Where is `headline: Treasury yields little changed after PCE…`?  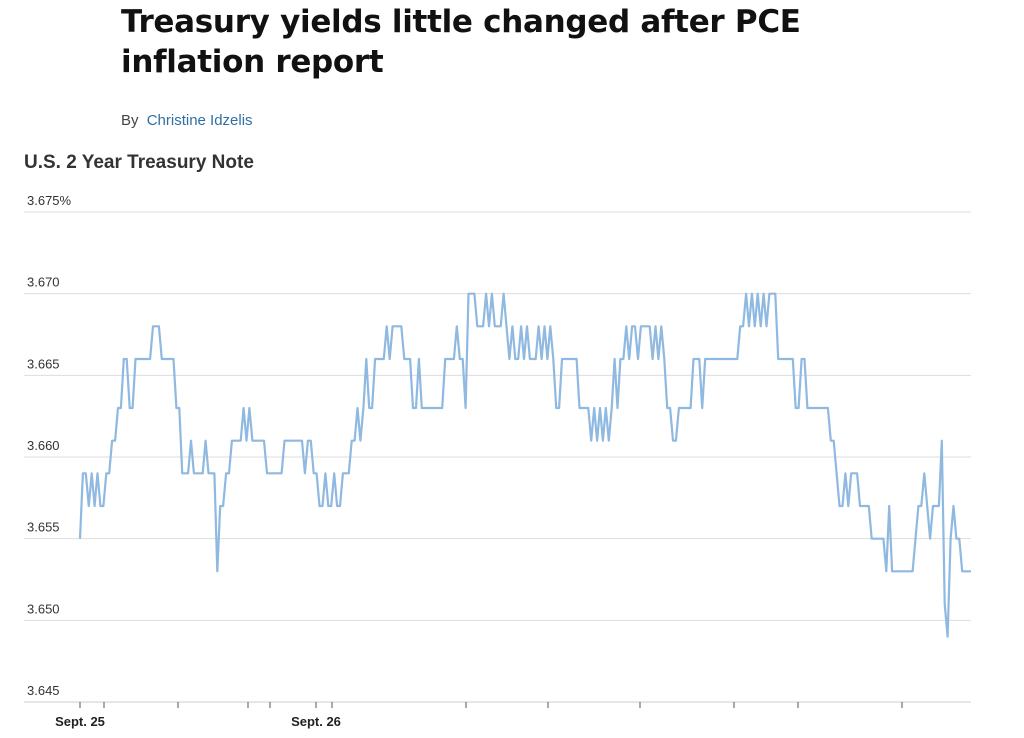 headline: Treasury yields little changed after PCE… is located at coordinates (461, 42).